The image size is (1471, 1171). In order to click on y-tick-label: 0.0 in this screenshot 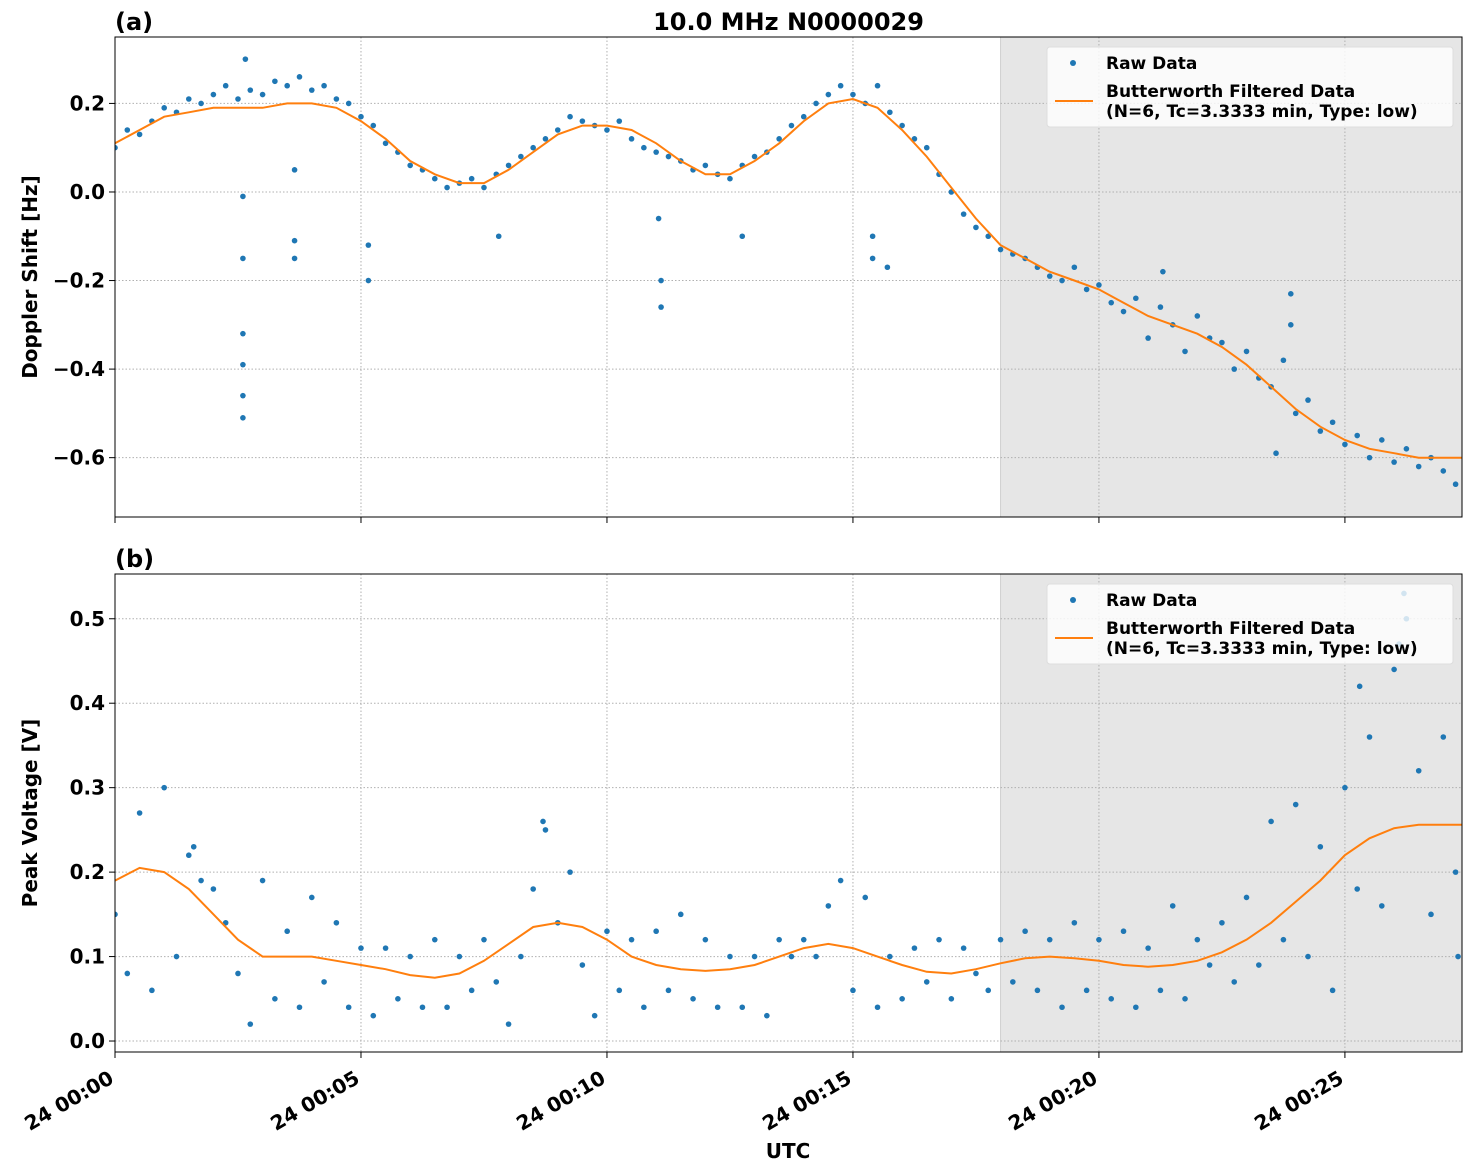, I will do `click(87, 1041)`.